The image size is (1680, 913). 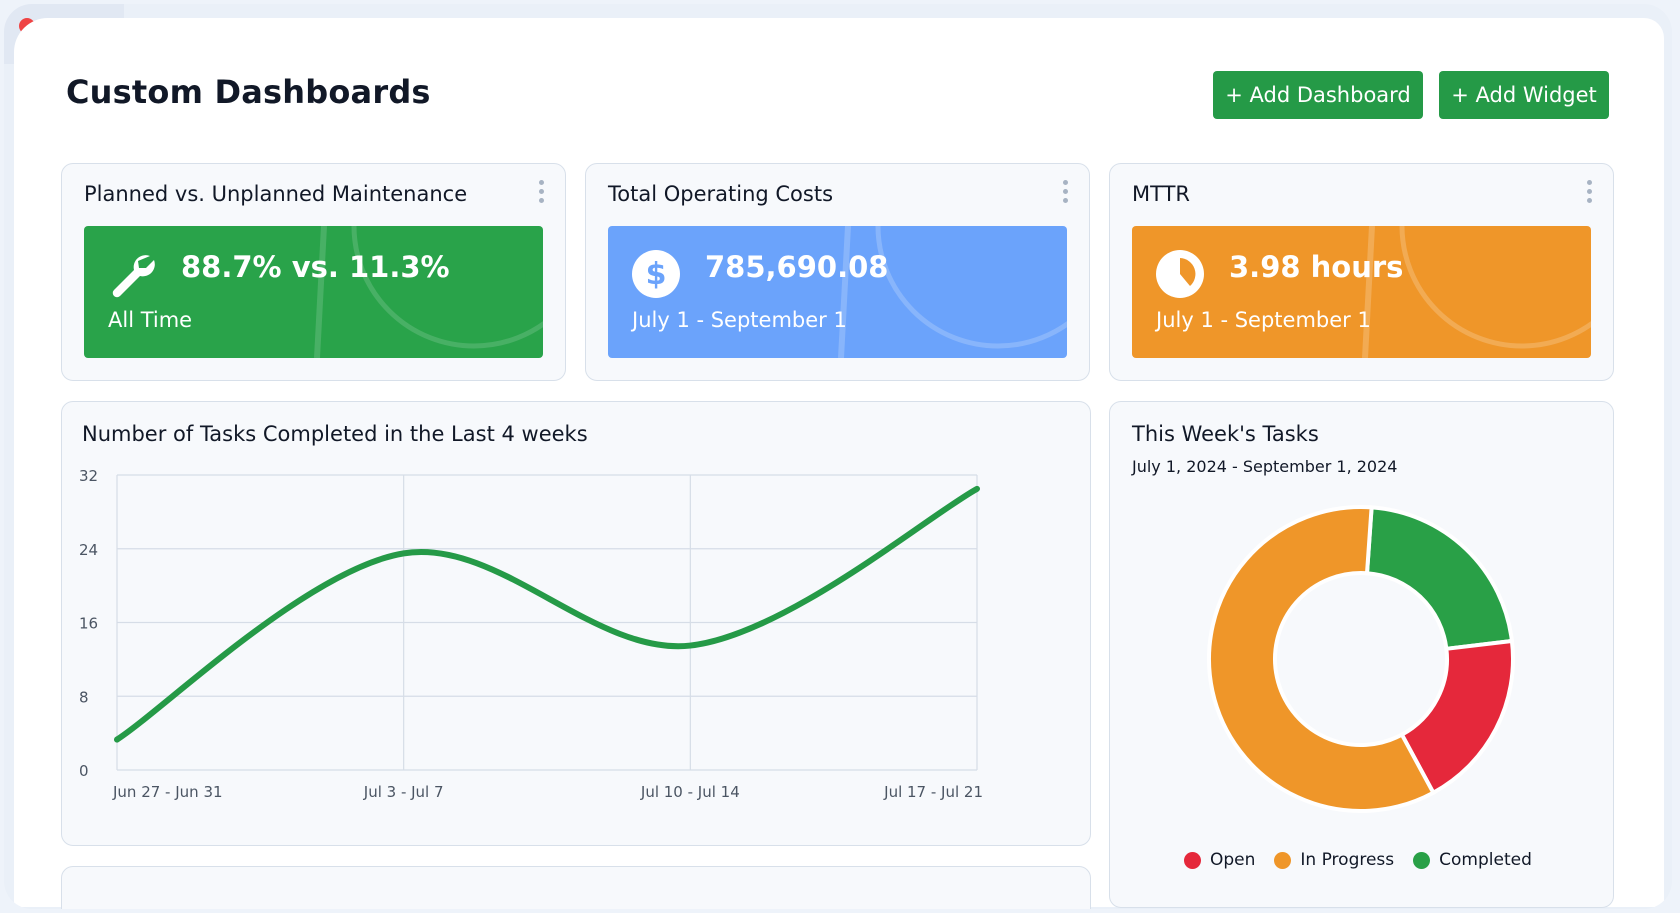 What do you see at coordinates (248, 92) in the screenshot?
I see `page-title: Custom Dashboards` at bounding box center [248, 92].